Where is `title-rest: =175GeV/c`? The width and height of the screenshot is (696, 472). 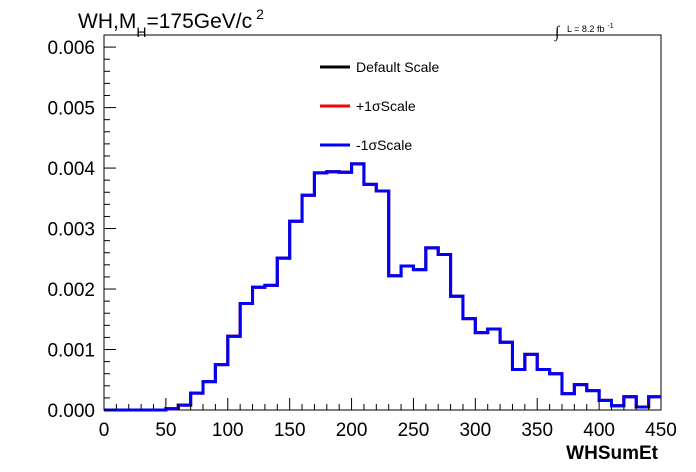
title-rest: =175GeV/c is located at coordinates (199, 21).